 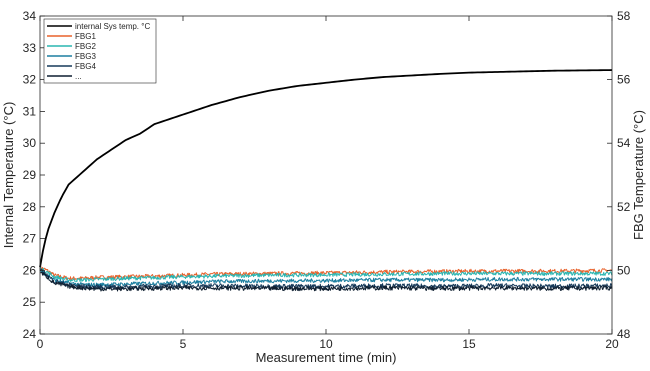 I want to click on x-tick-label-0: 0, so click(x=40, y=344).